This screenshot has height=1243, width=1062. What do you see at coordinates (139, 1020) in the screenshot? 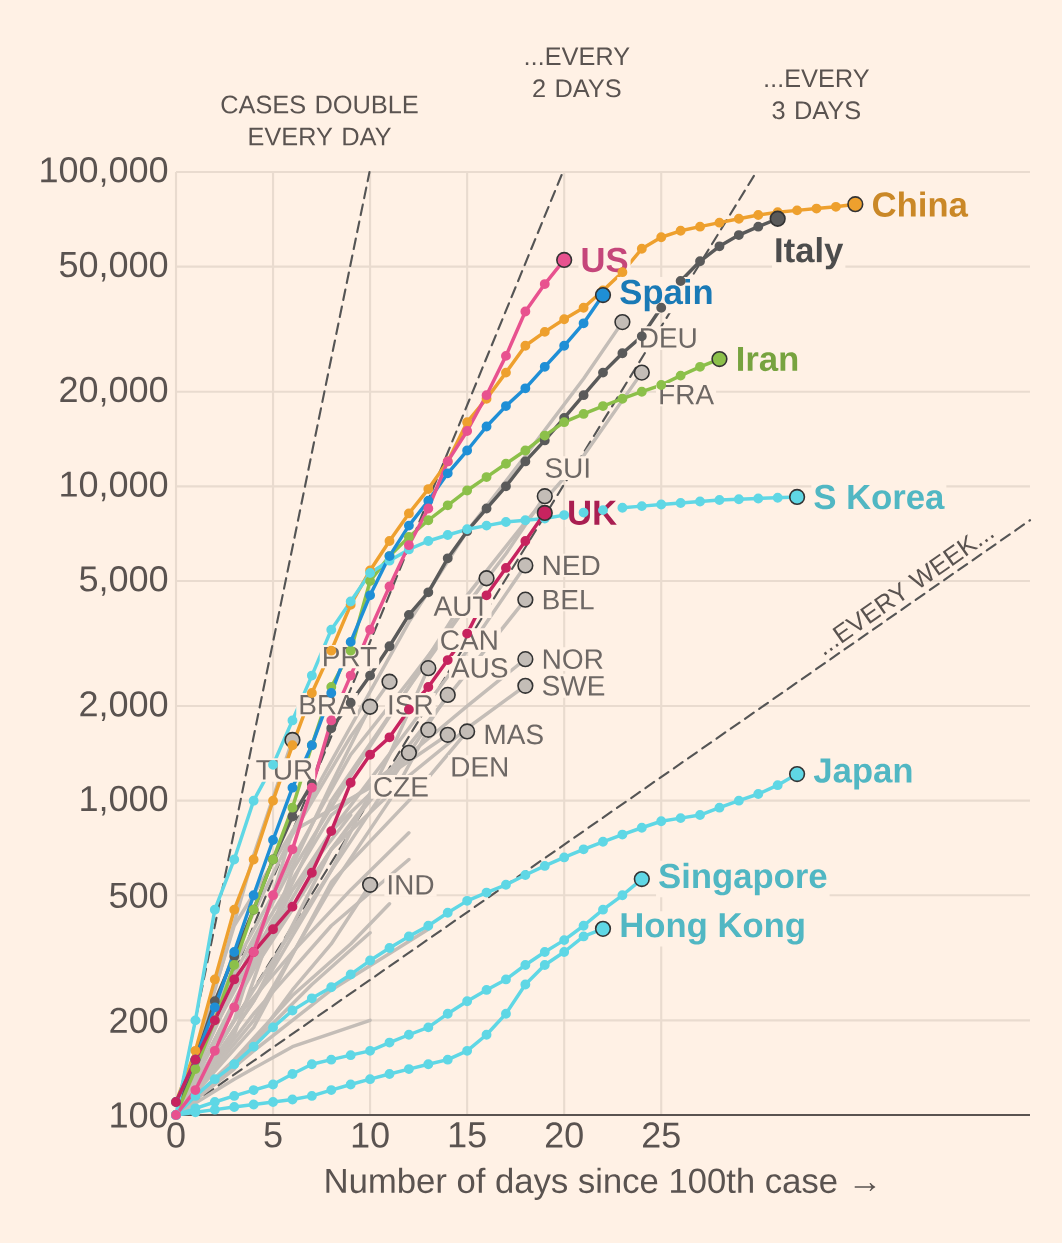
I see `y-tick-label: 200` at bounding box center [139, 1020].